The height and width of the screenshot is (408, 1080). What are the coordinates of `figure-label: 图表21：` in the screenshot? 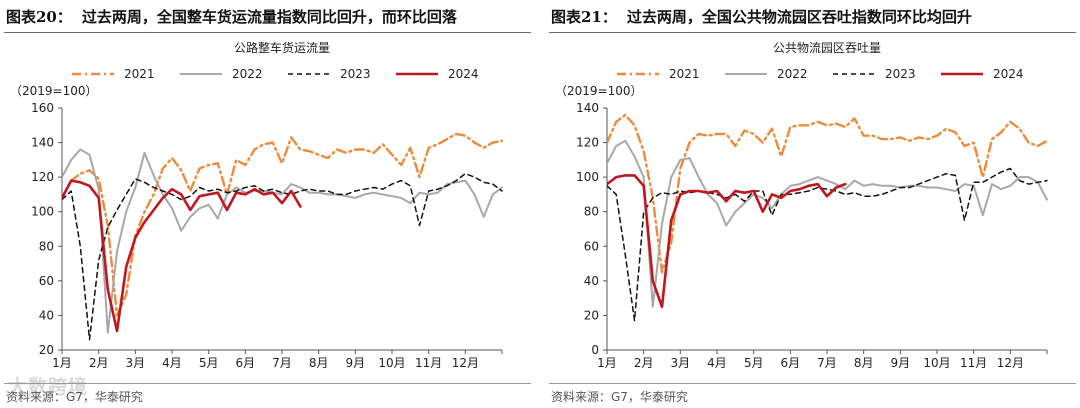 It's located at (584, 17).